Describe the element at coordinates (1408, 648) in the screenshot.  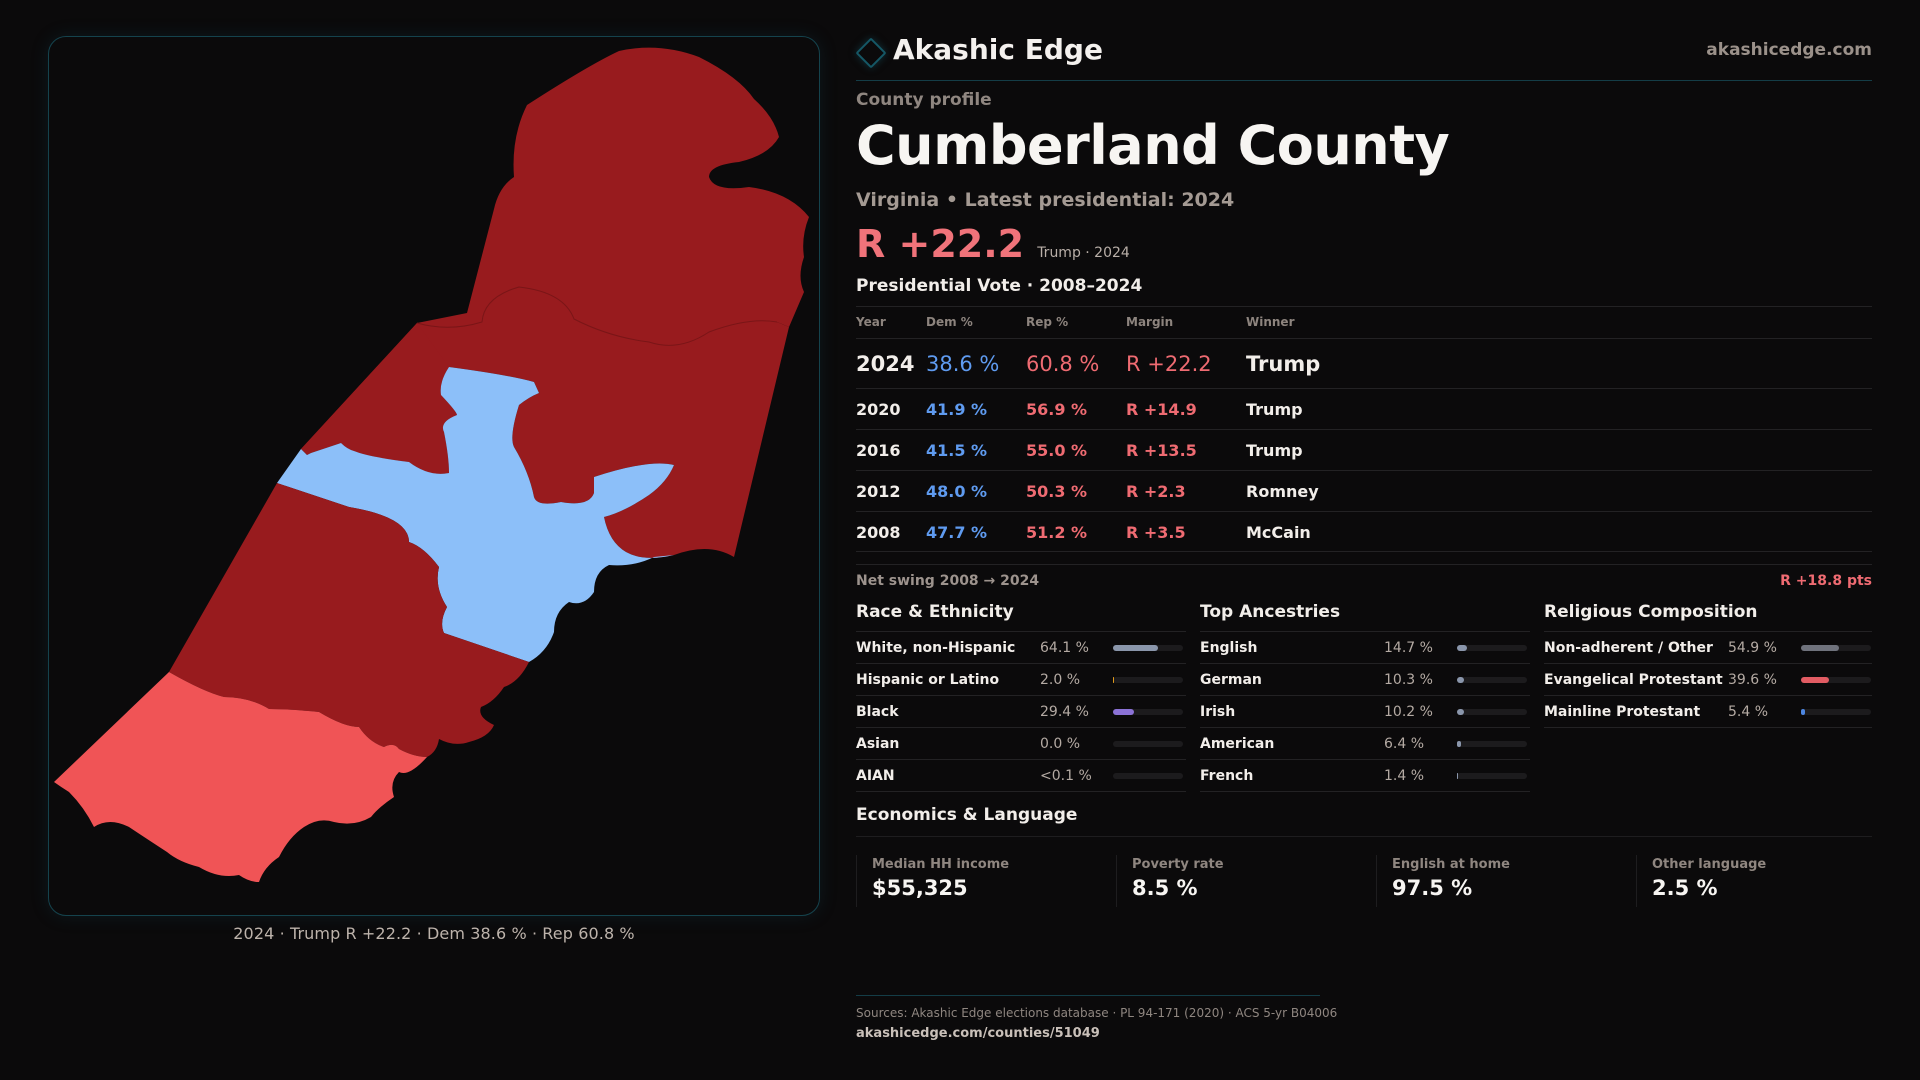
I see `stat-value: 14.7 %` at that location.